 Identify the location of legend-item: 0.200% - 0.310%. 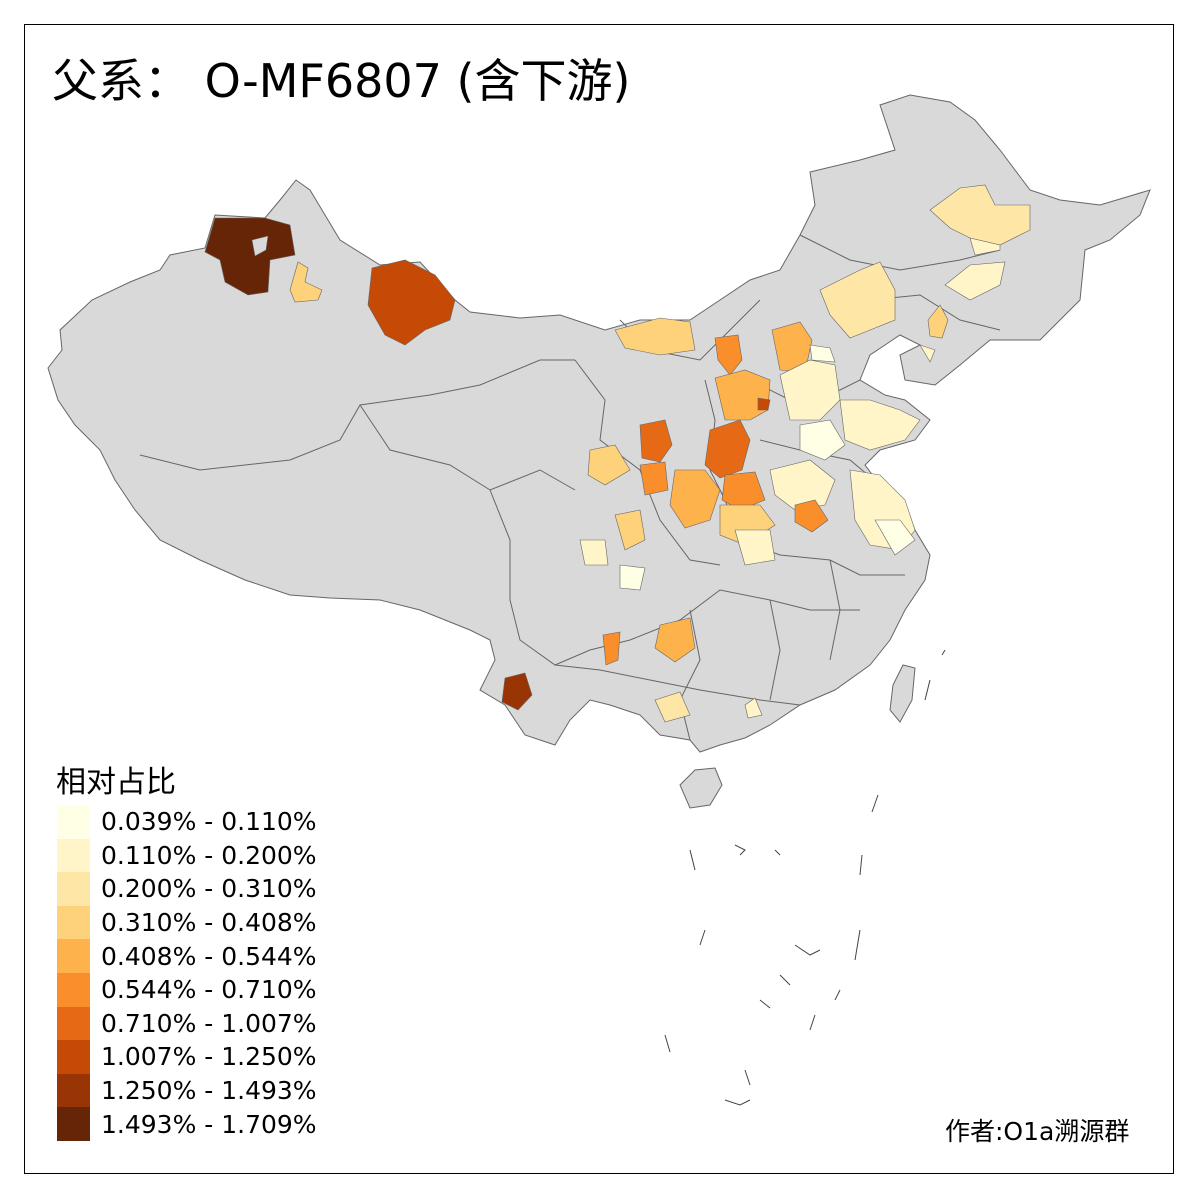
(187, 889).